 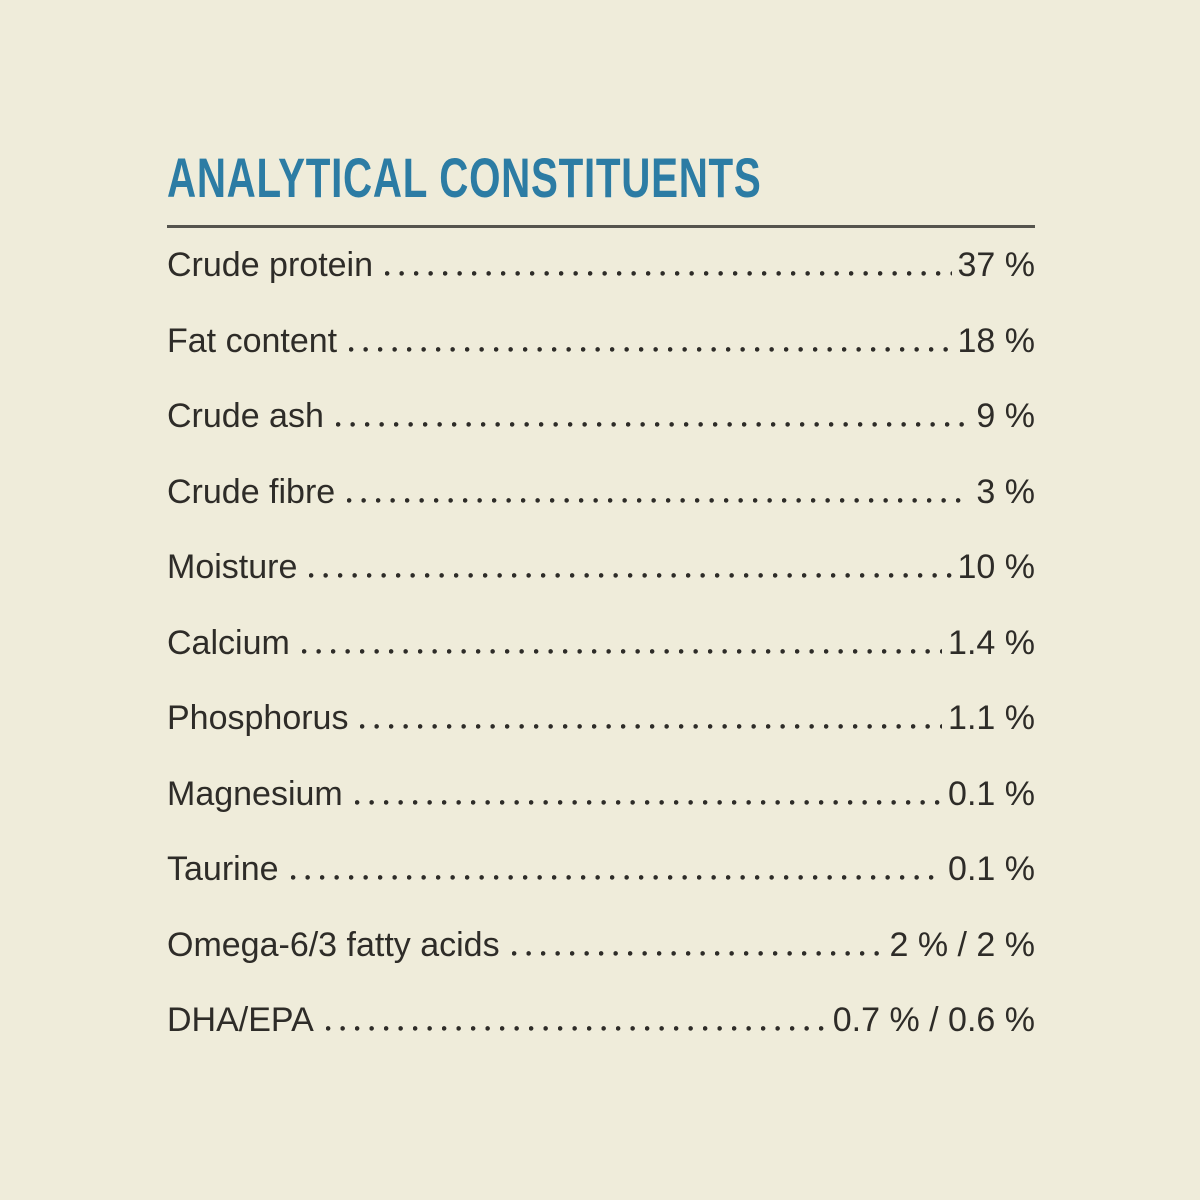 I want to click on table-row: Moisture 10 %, so click(x=601, y=568).